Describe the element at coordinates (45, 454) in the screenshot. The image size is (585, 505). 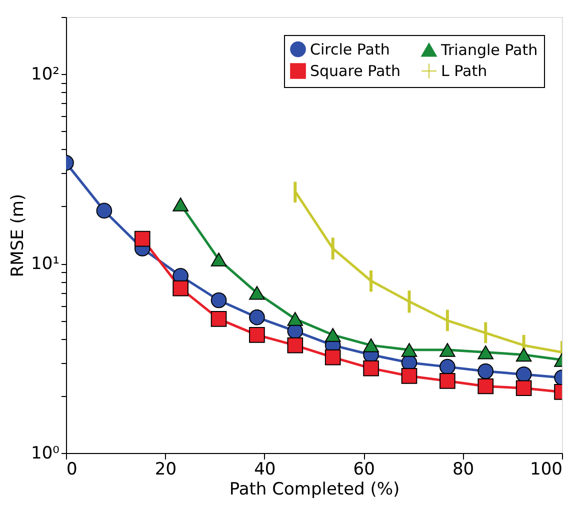
I see `y-tick-label: 10⁰` at that location.